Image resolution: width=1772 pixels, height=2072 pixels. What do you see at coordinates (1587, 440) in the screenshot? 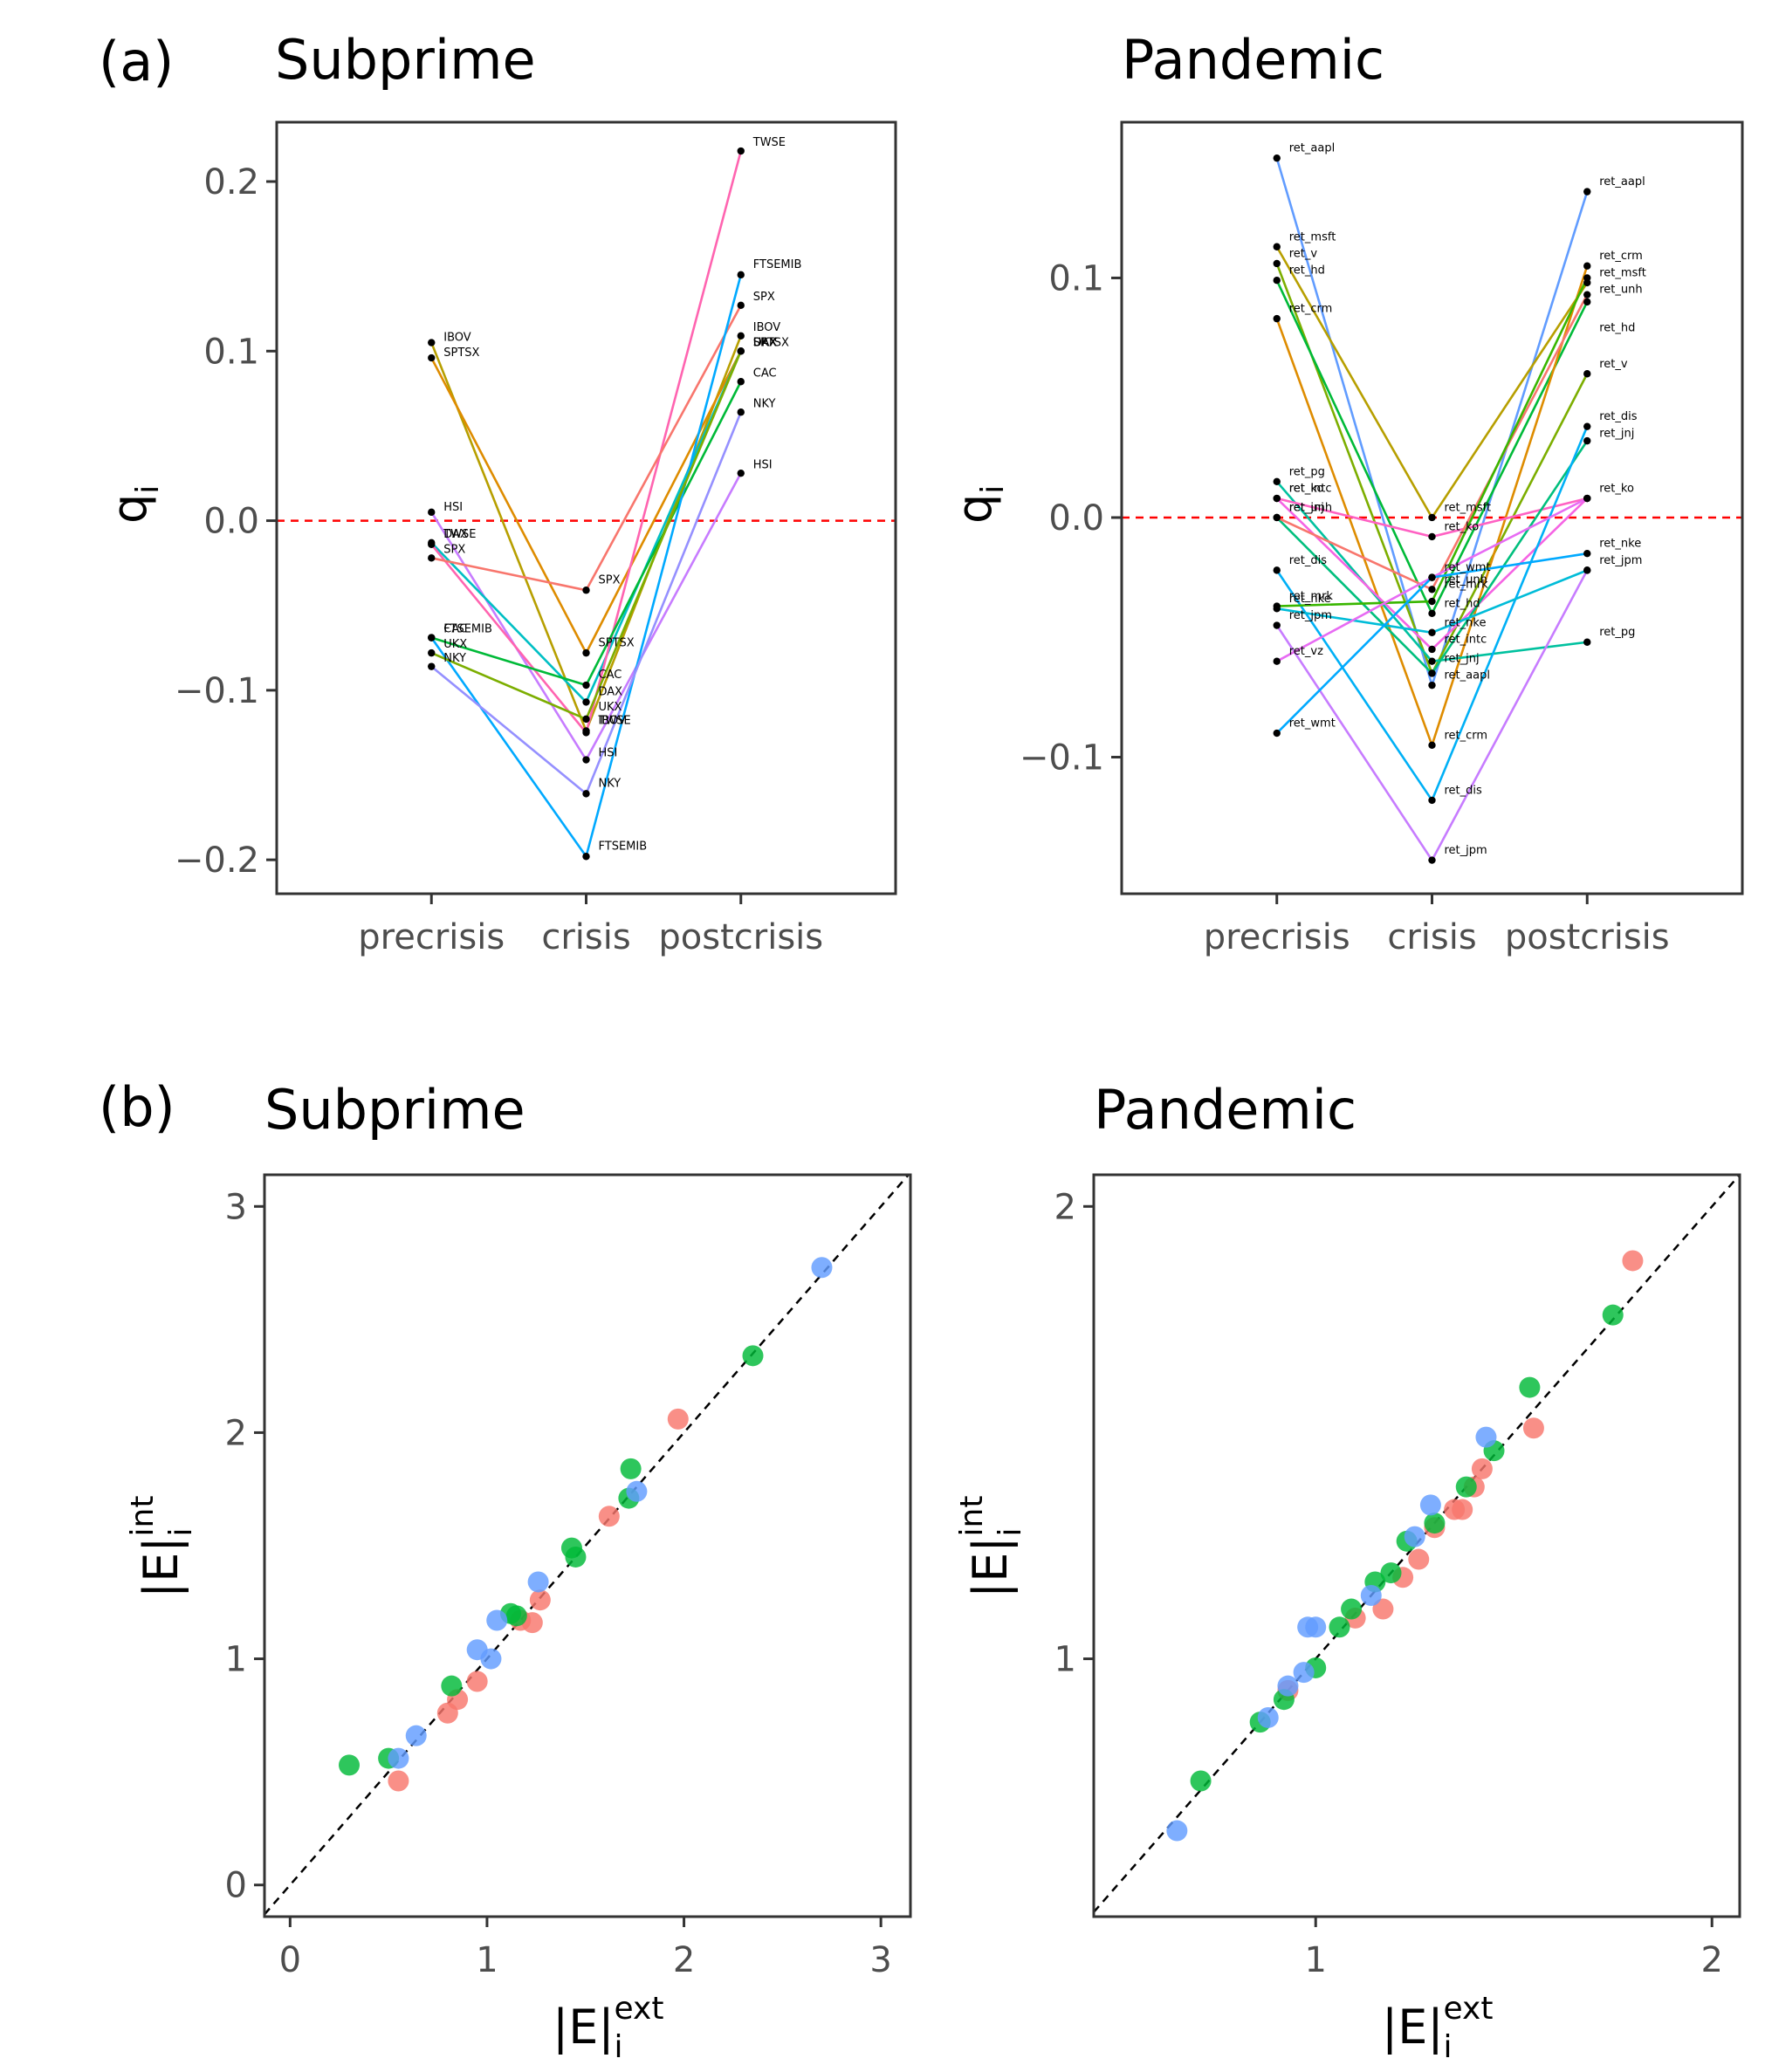
I see `pandemic-q-point-ret-jnj` at bounding box center [1587, 440].